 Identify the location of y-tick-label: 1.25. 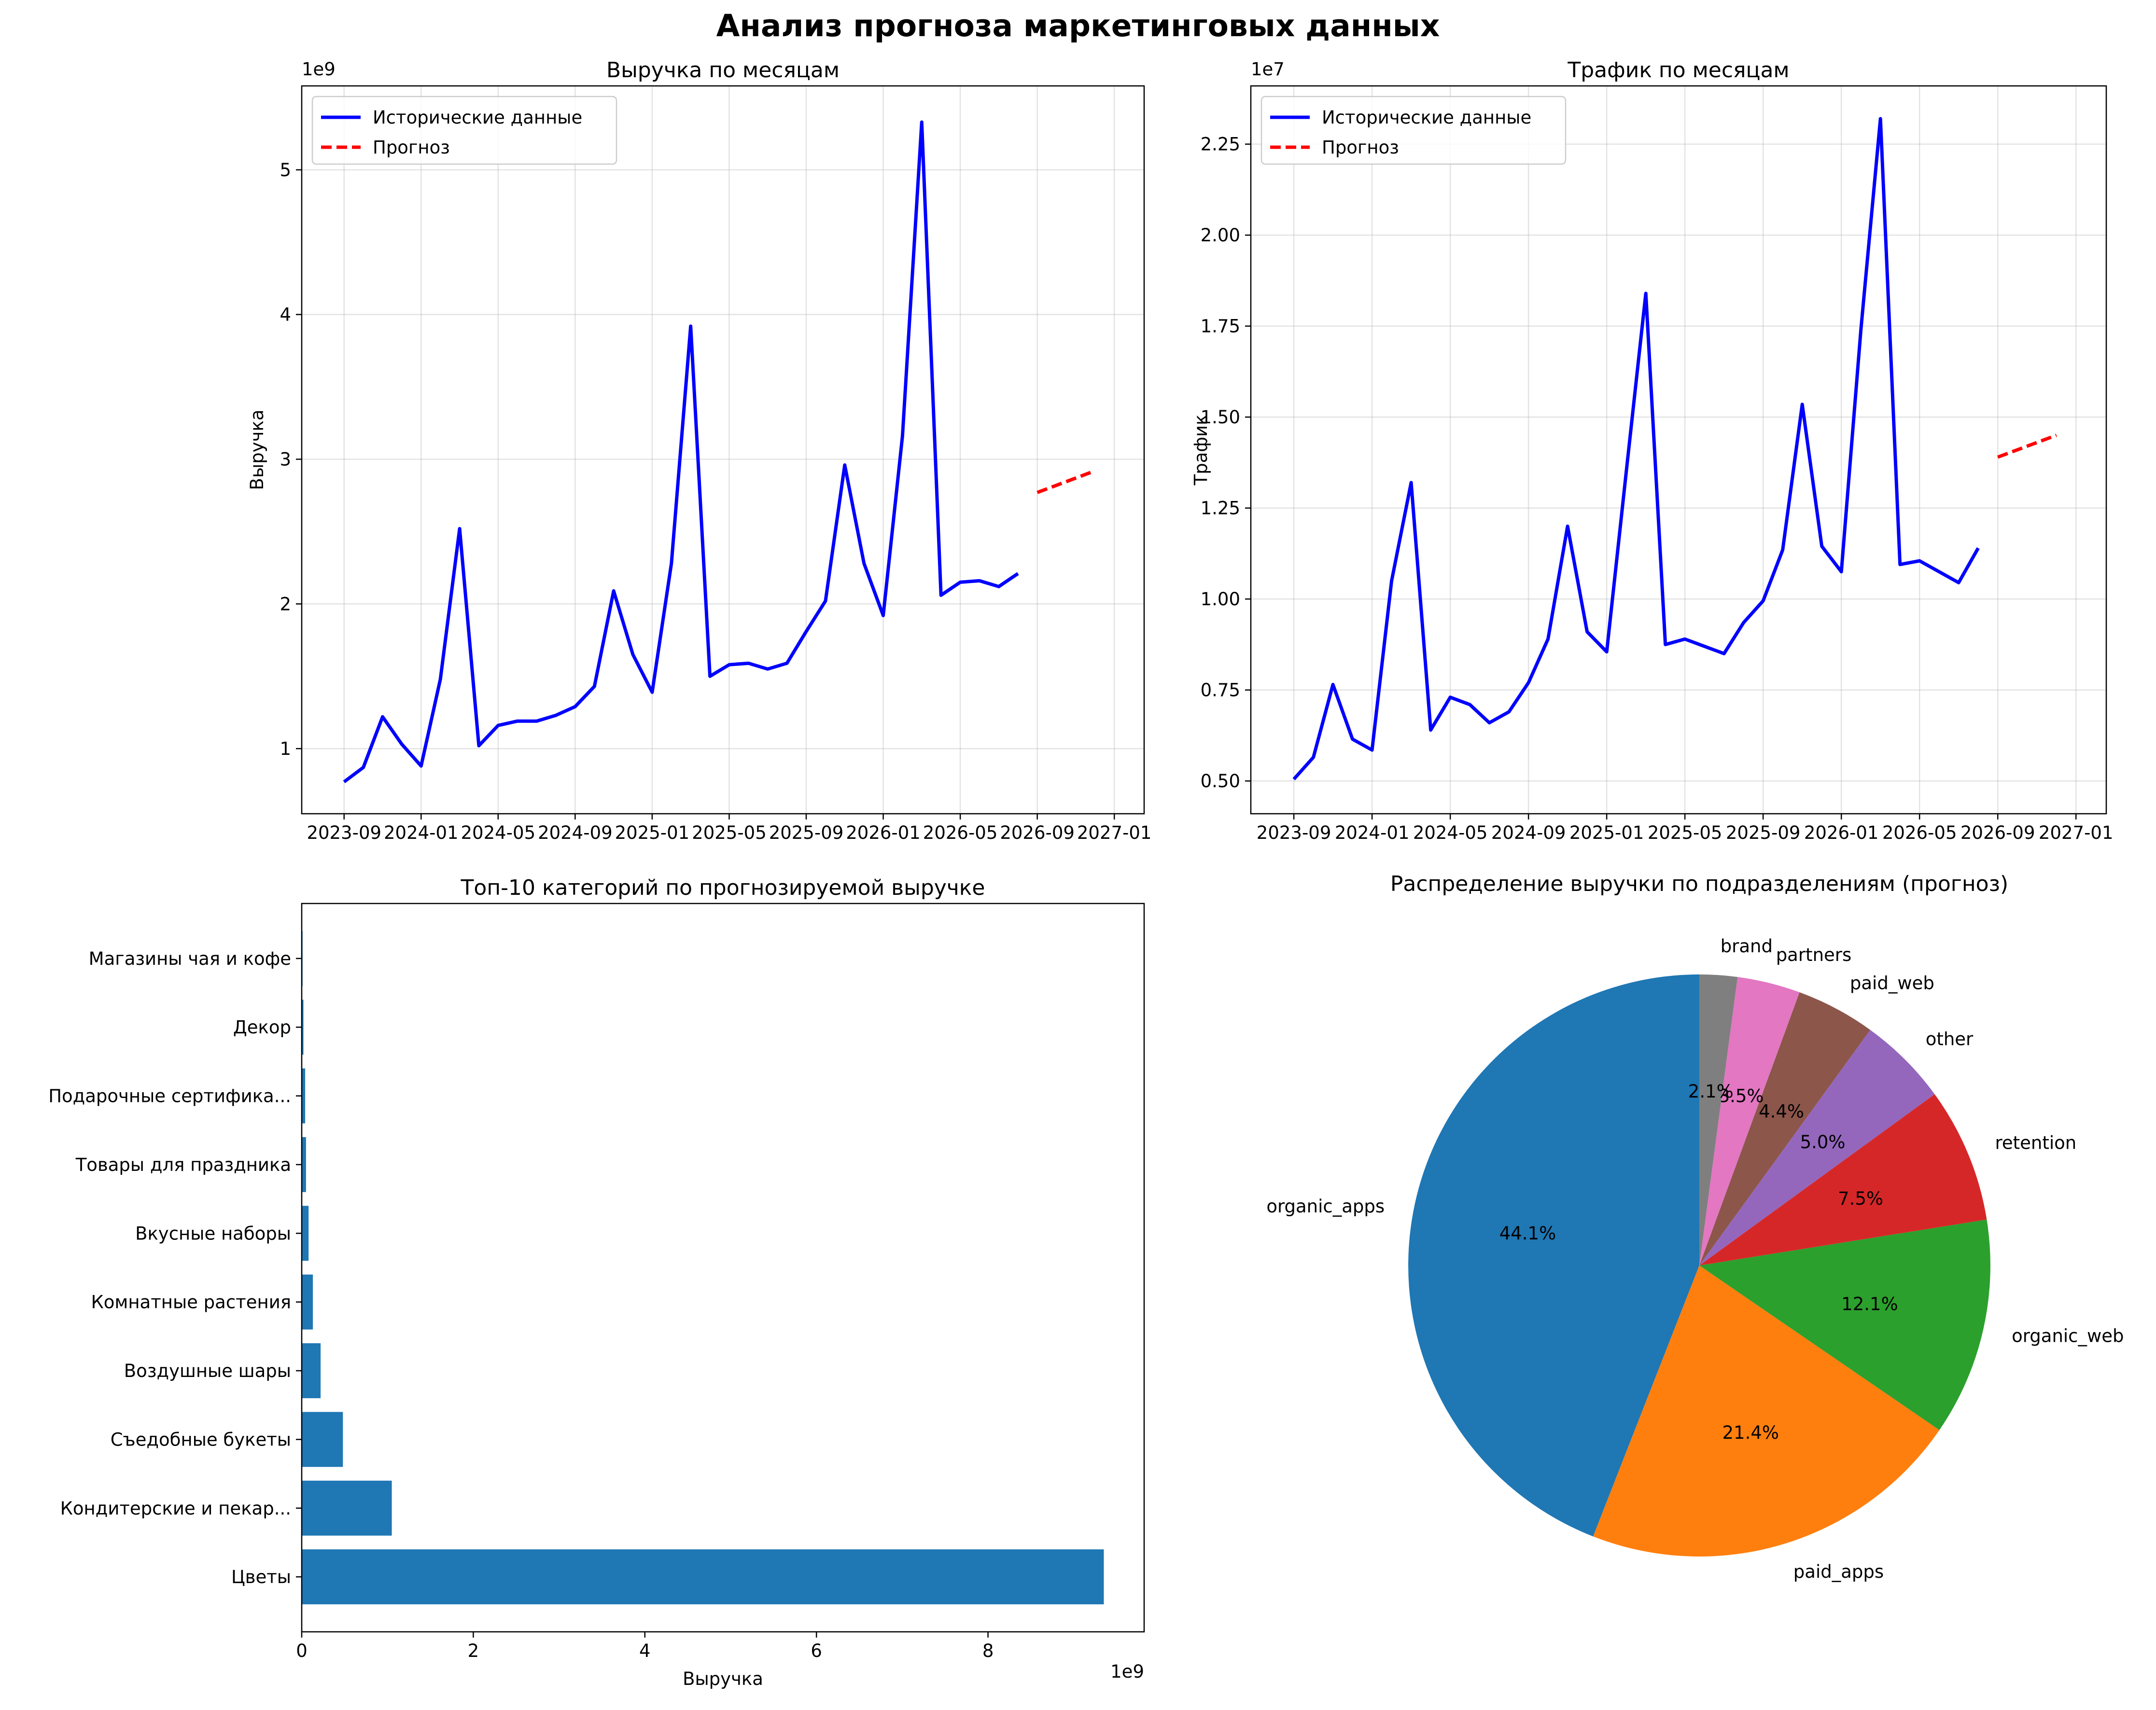
(1221, 508).